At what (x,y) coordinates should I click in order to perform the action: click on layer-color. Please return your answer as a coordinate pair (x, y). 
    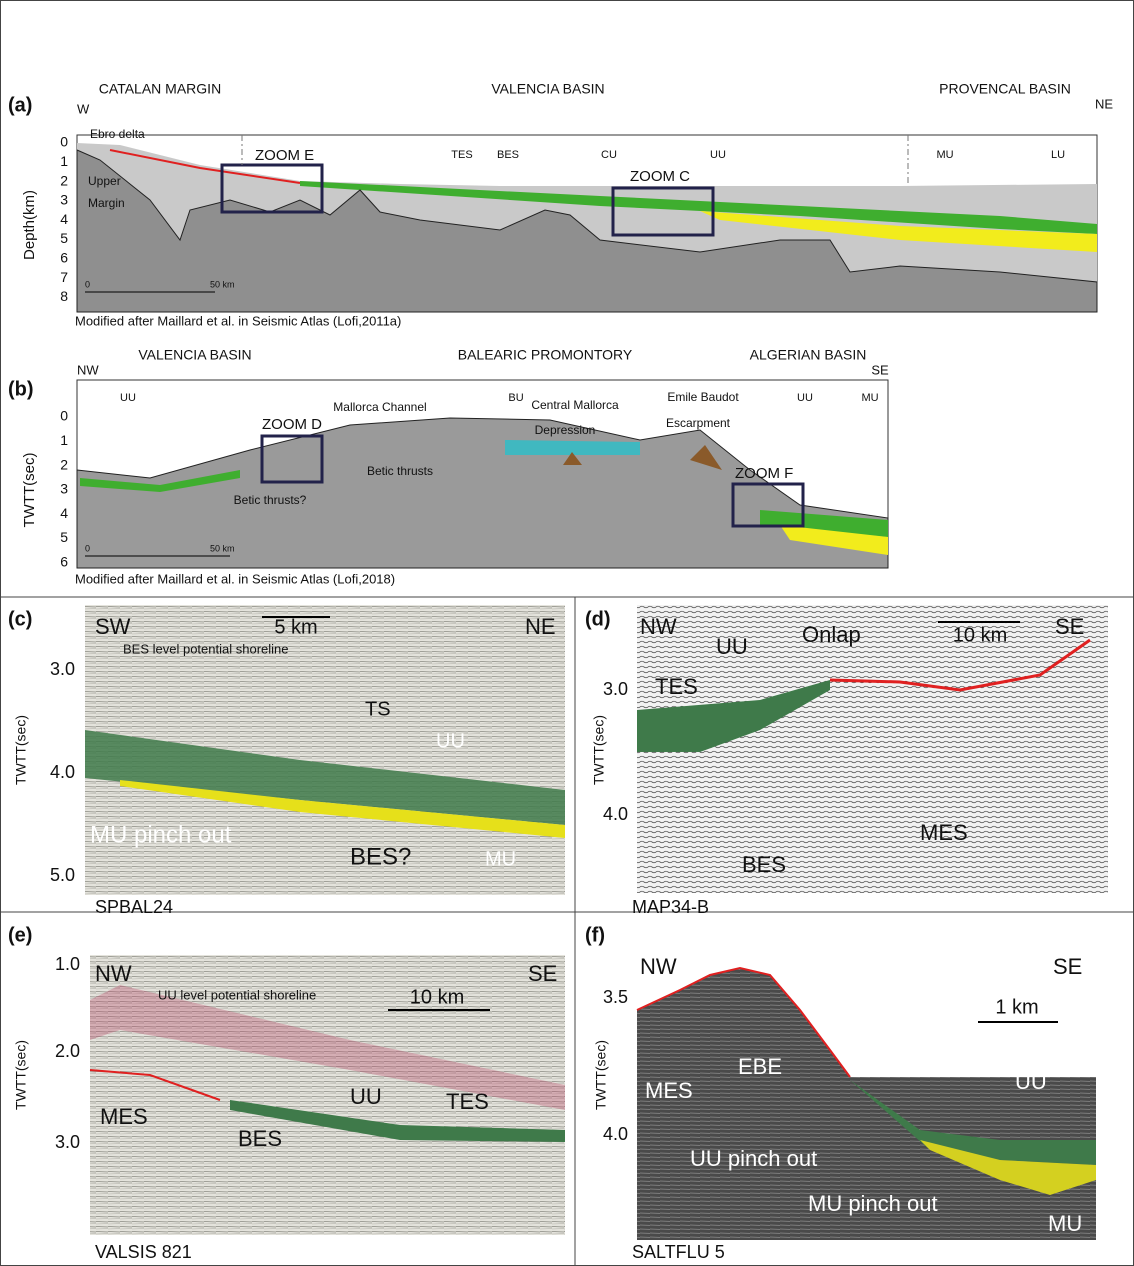
    Looking at the image, I should click on (327, 1047).